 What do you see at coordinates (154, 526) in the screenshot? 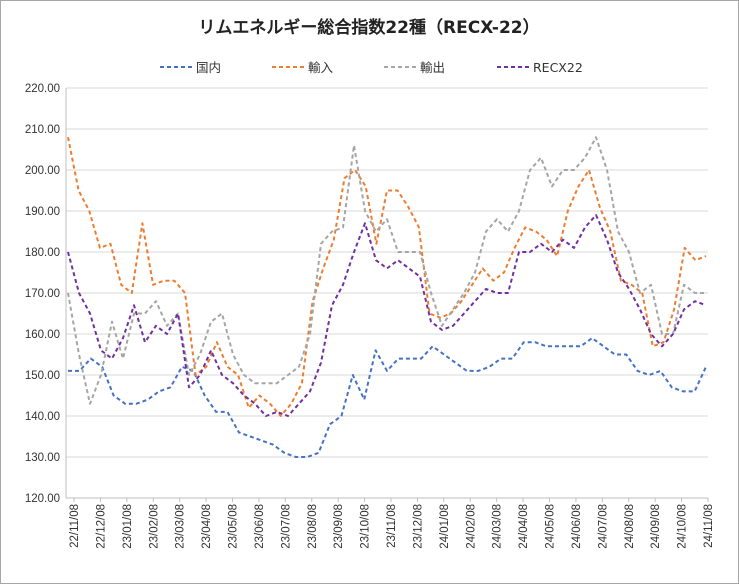
I see `x-tick-label: 23/02/08` at bounding box center [154, 526].